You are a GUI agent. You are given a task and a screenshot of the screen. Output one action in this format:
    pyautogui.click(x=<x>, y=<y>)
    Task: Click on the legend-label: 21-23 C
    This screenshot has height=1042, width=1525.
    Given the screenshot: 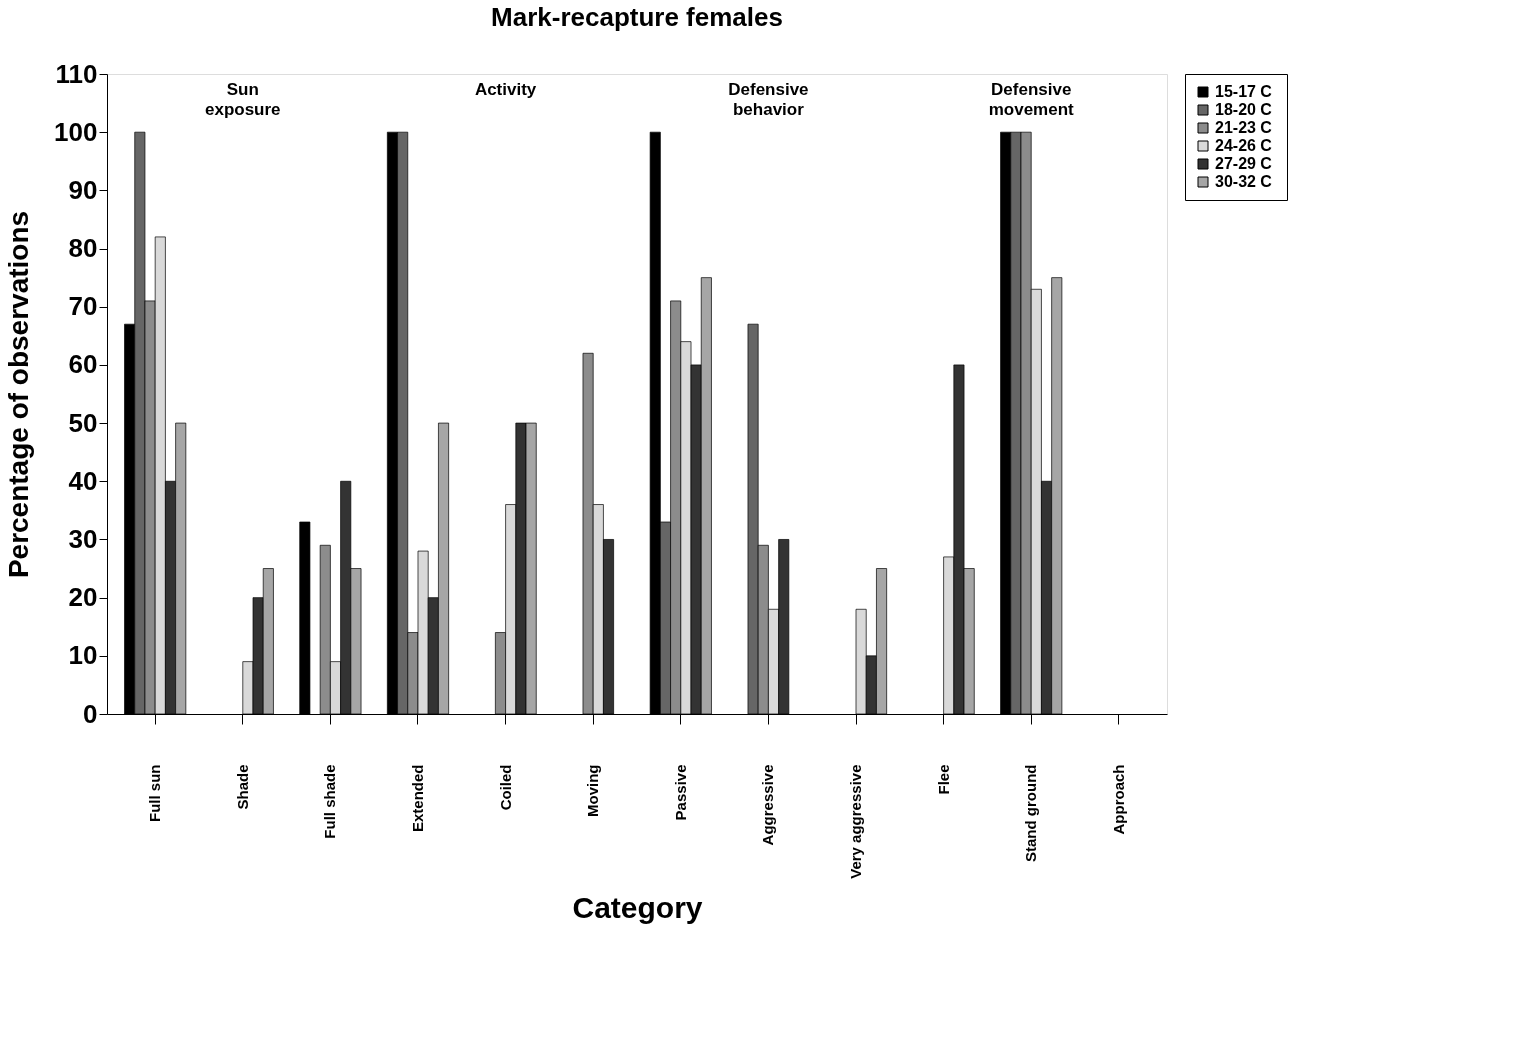 What is the action you would take?
    pyautogui.click(x=1244, y=127)
    